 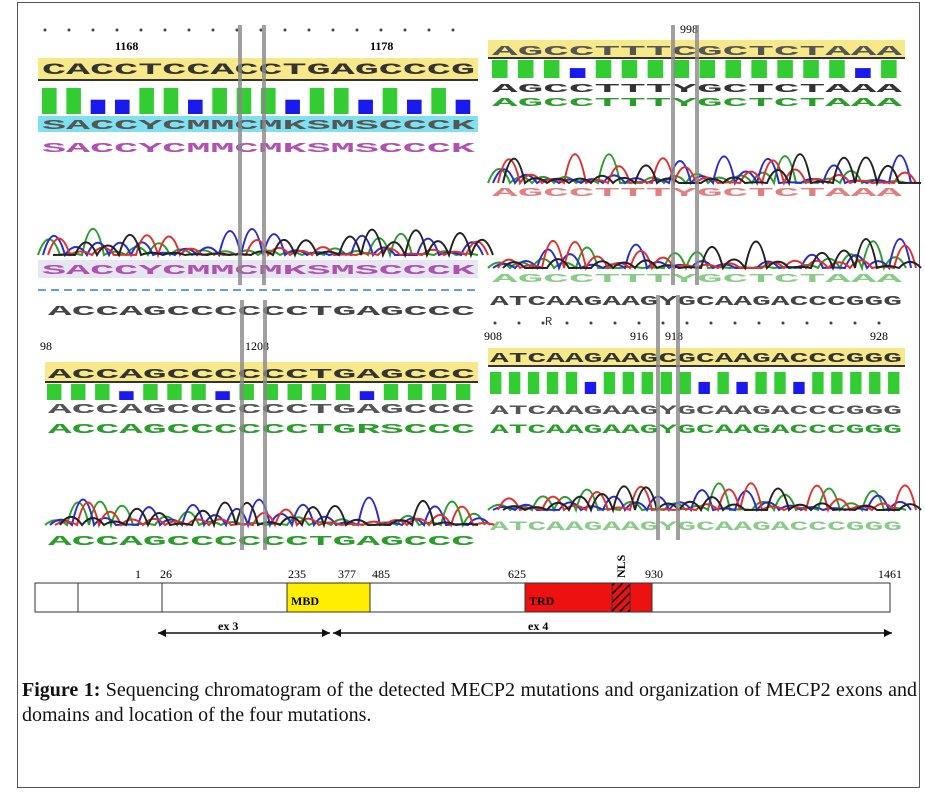 I want to click on caption-label: Figure 1:, so click(x=61, y=690).